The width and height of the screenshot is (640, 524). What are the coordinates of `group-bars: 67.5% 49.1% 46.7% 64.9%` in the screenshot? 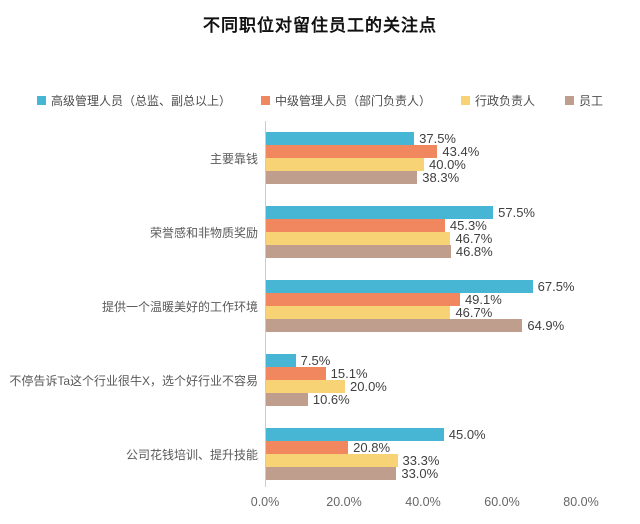 It's located at (420, 306).